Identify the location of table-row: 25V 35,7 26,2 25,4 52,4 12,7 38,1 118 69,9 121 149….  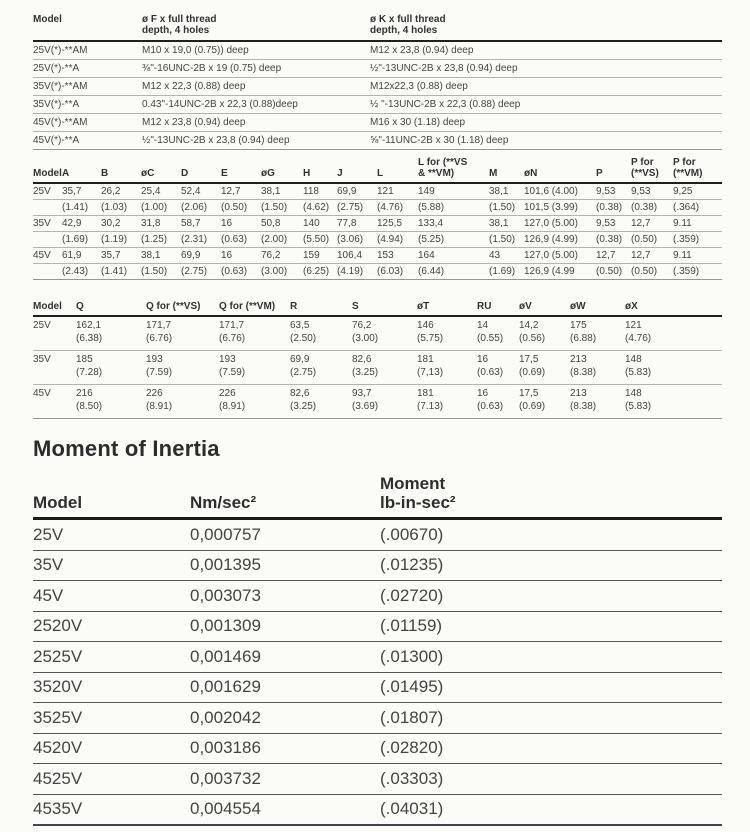
(377, 191).